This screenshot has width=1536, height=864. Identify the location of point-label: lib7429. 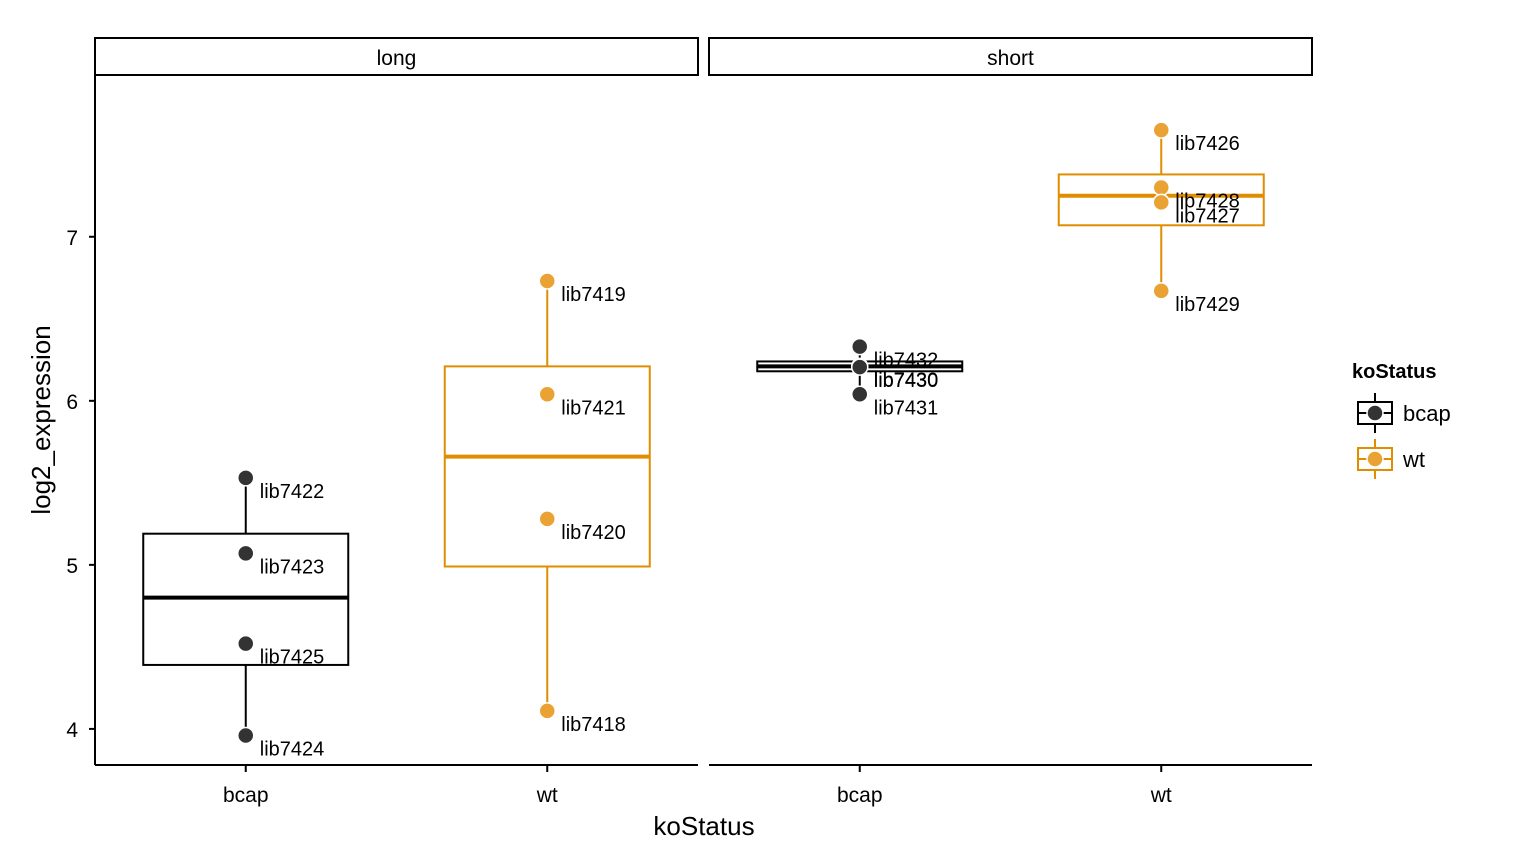
(1207, 305).